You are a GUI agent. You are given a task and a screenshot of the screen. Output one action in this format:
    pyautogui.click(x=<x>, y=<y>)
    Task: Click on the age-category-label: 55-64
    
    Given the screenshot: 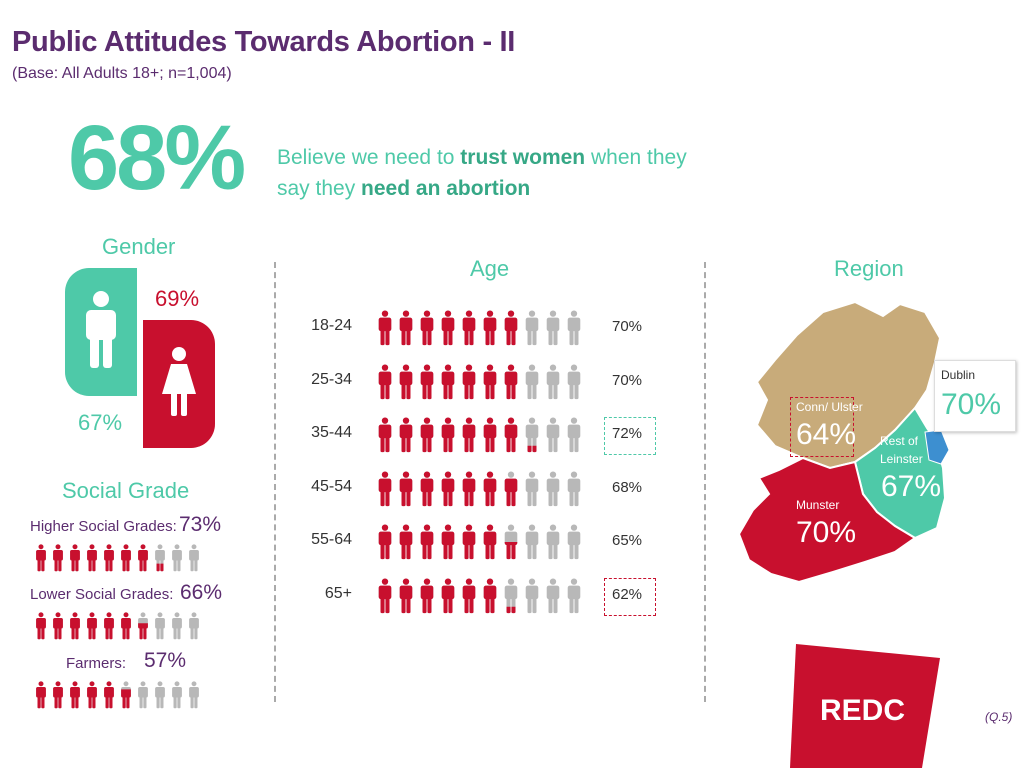 What is the action you would take?
    pyautogui.click(x=331, y=539)
    